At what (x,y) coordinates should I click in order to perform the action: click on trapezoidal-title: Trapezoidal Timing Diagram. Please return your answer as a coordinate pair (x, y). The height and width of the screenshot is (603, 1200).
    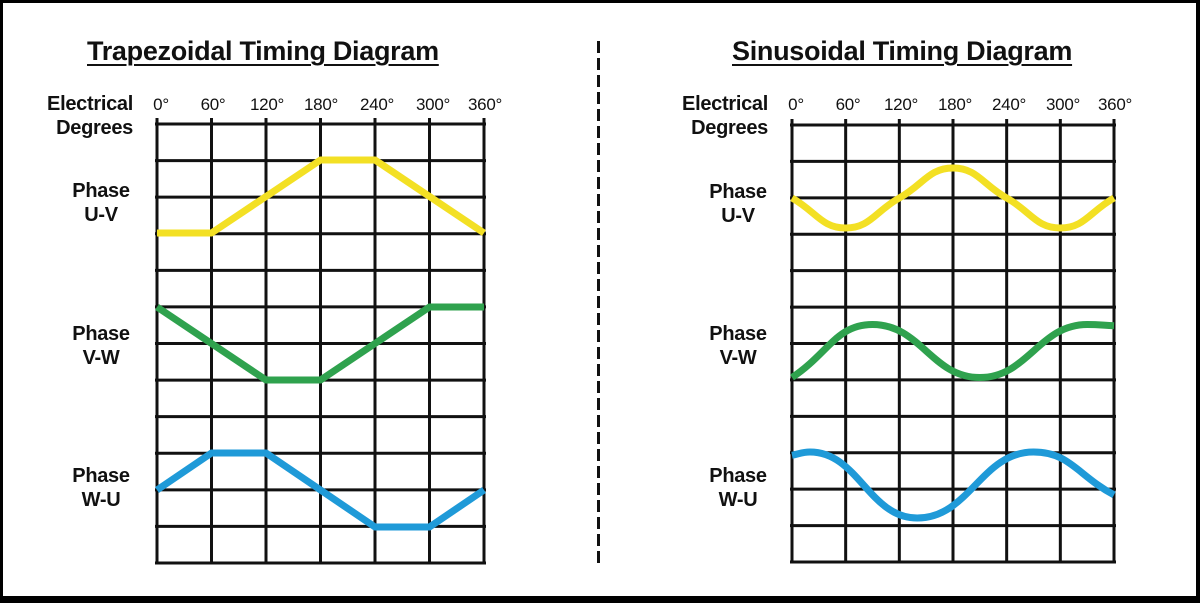
    Looking at the image, I should click on (263, 51).